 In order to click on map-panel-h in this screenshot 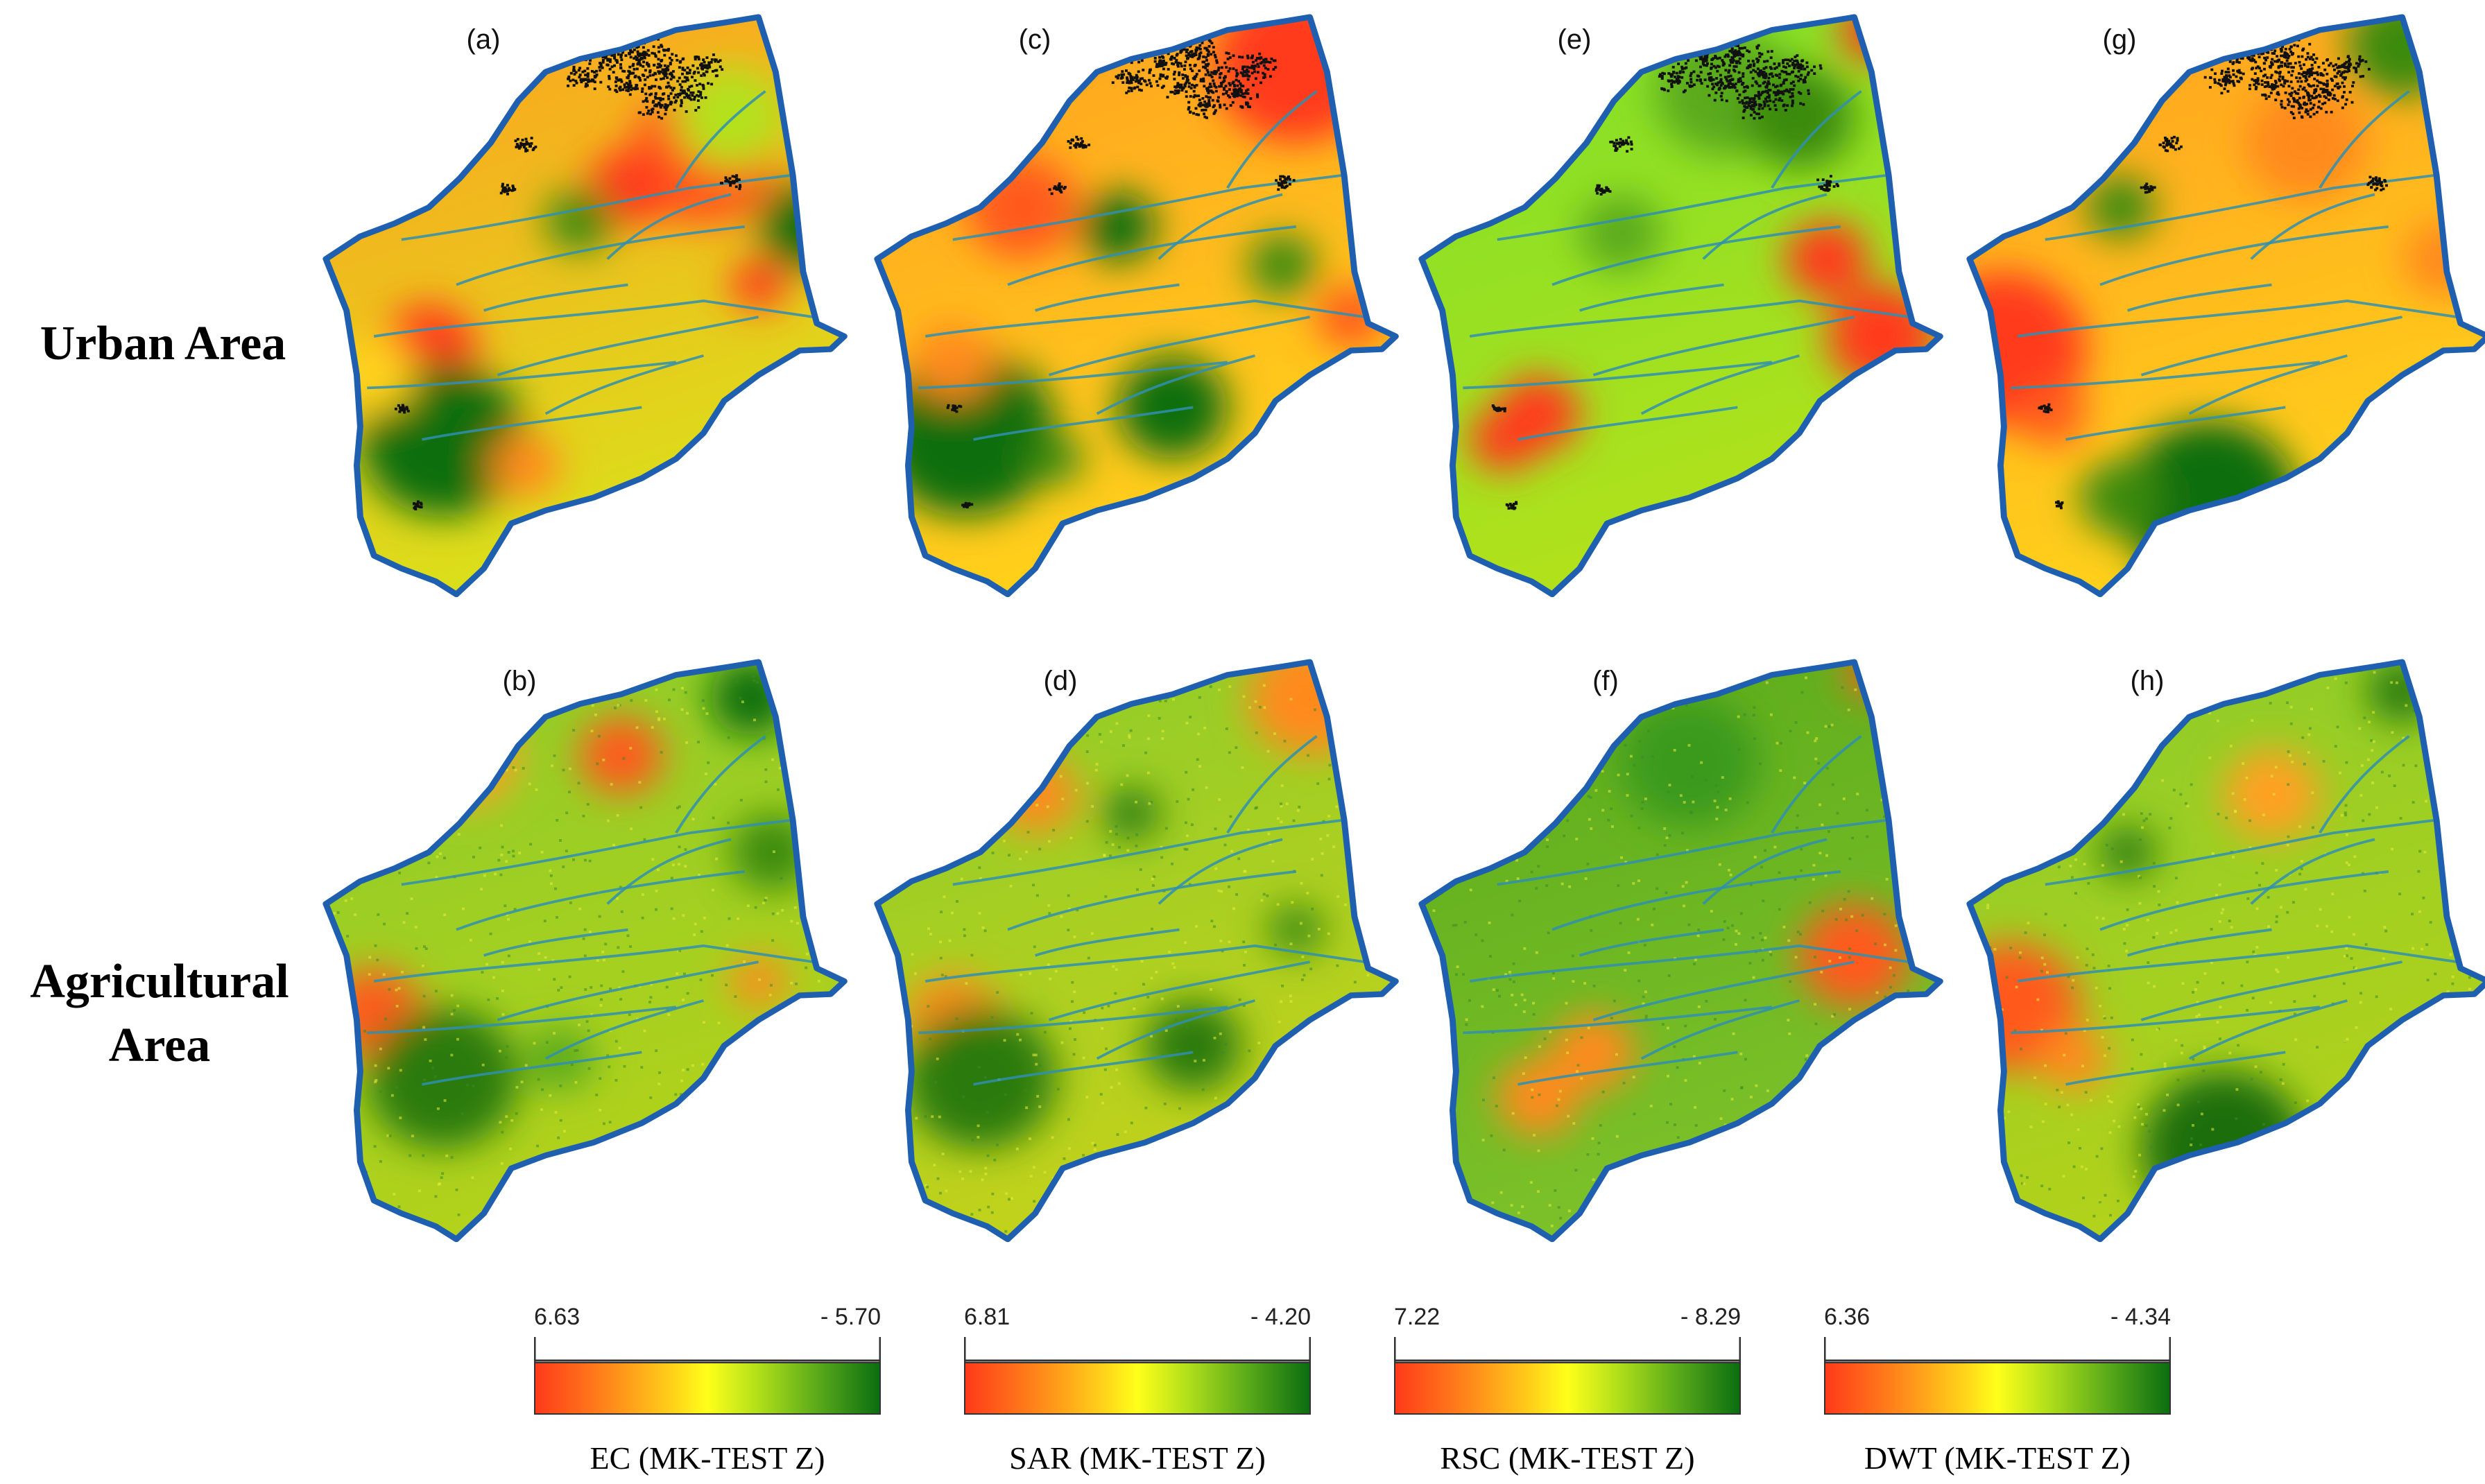, I will do `click(2225, 951)`.